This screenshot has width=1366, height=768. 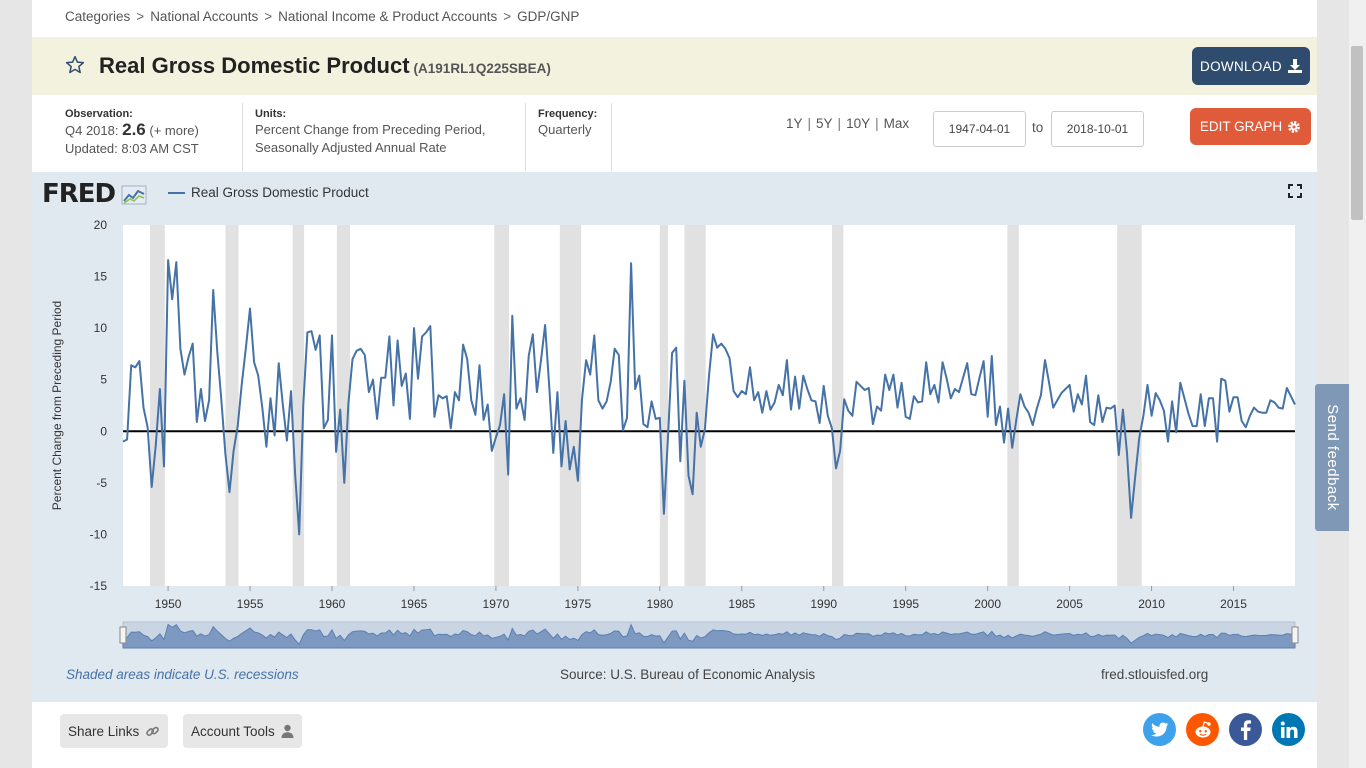 I want to click on send-feedback-tab: Send feedback, so click(x=1332, y=457).